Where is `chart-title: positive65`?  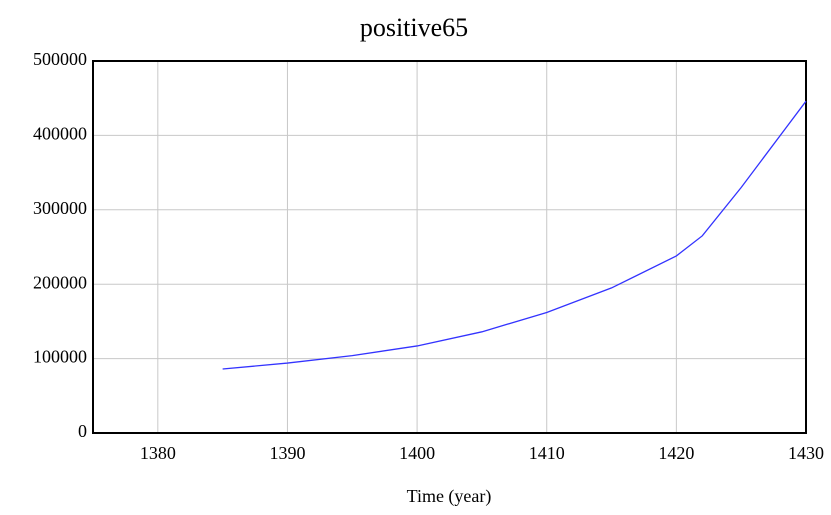
chart-title: positive65 is located at coordinates (414, 27).